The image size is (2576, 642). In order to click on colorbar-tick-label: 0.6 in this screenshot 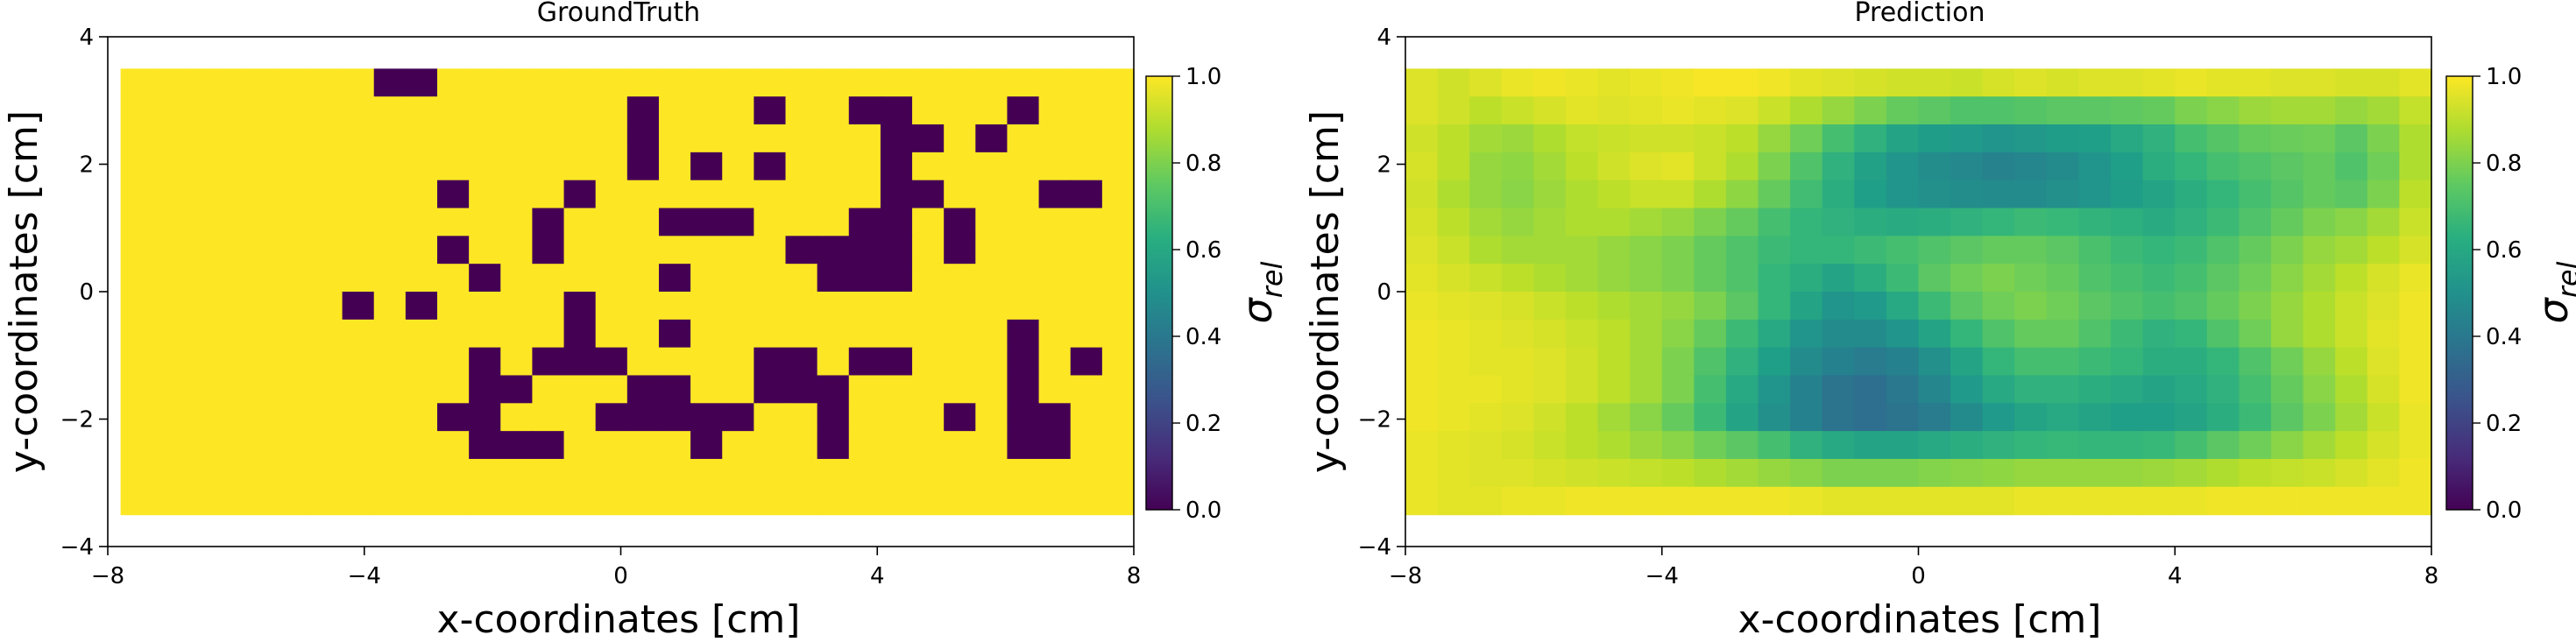, I will do `click(1203, 251)`.